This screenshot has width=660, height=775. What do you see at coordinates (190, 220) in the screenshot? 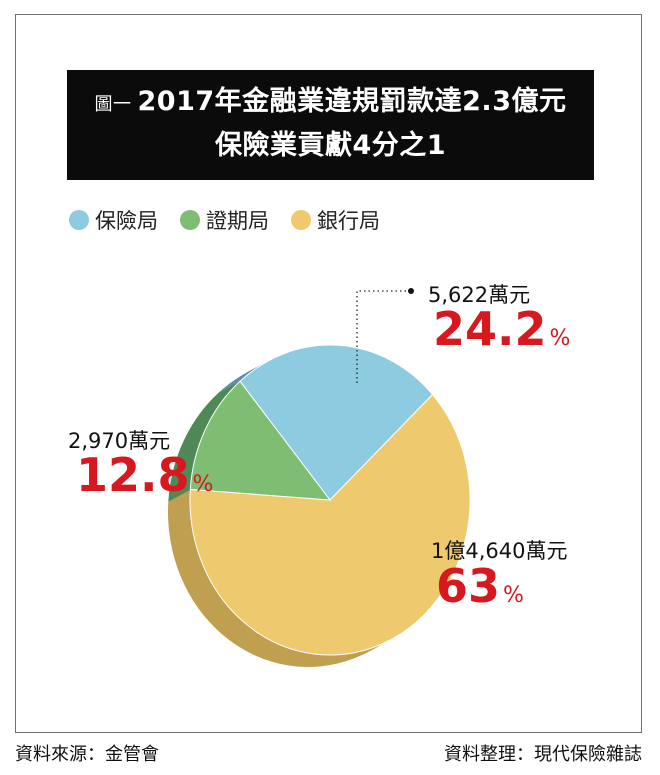
I see `legend-swatch-securities` at bounding box center [190, 220].